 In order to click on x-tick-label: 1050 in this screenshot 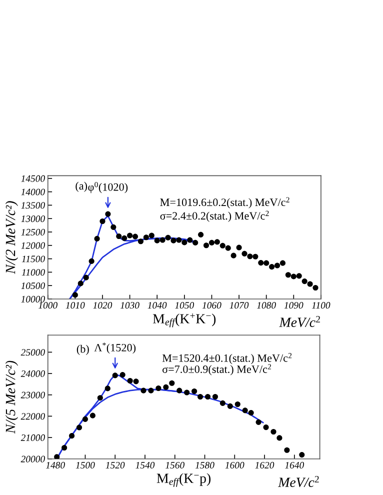, I will do `click(184, 305)`.